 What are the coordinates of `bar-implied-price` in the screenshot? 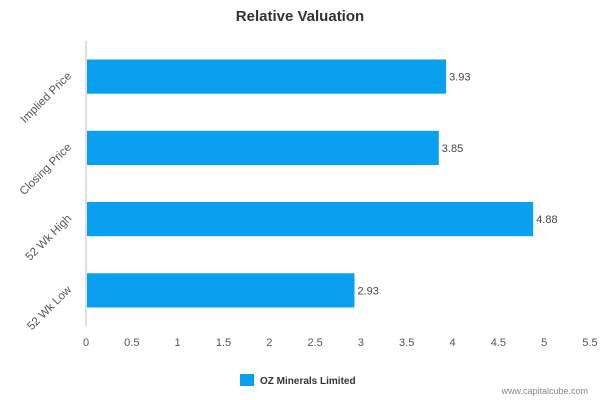 It's located at (267, 76).